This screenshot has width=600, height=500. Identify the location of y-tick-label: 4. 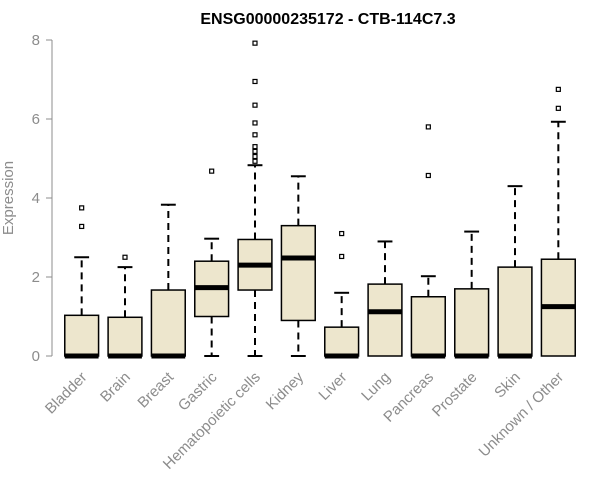
(36, 198).